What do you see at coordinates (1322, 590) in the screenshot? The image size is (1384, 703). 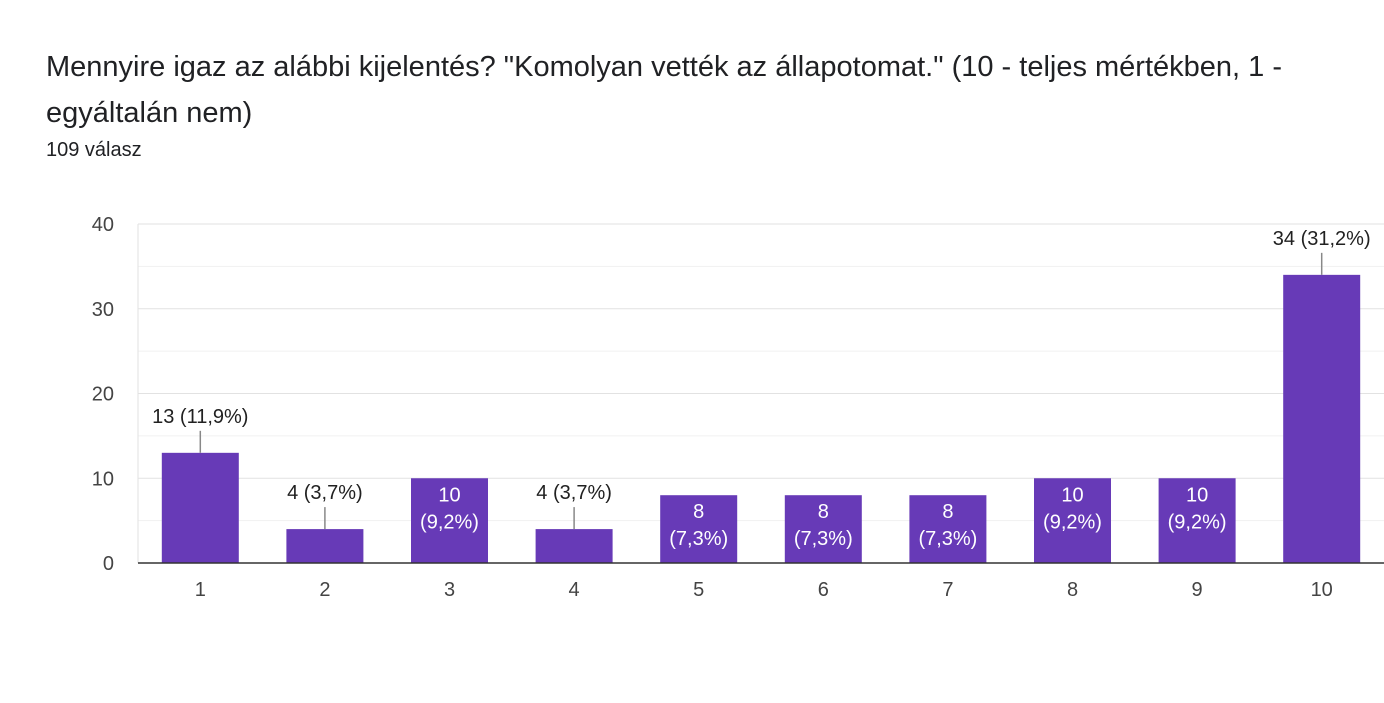 I see `x-tick-label: 10` at bounding box center [1322, 590].